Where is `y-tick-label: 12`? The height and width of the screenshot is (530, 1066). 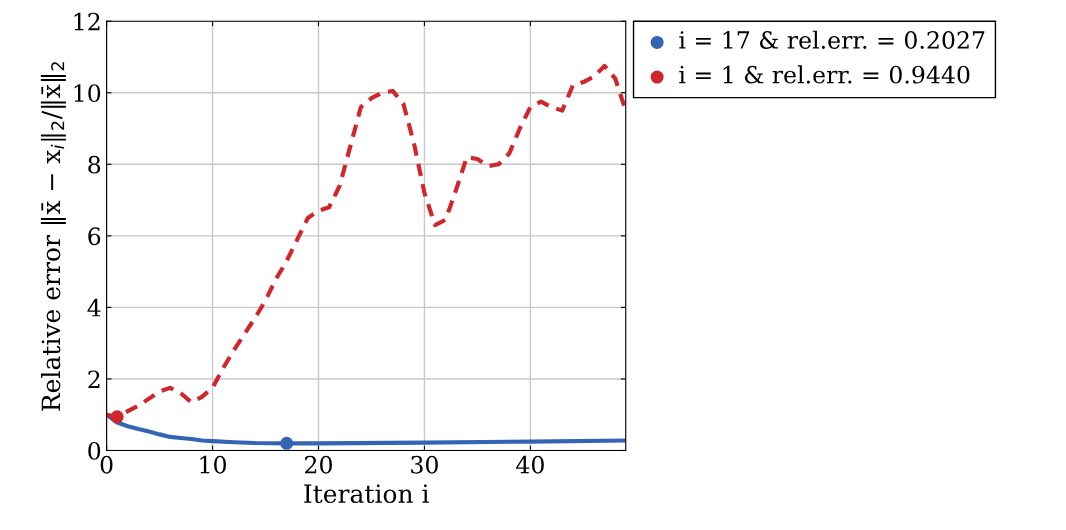
y-tick-label: 12 is located at coordinates (87, 21).